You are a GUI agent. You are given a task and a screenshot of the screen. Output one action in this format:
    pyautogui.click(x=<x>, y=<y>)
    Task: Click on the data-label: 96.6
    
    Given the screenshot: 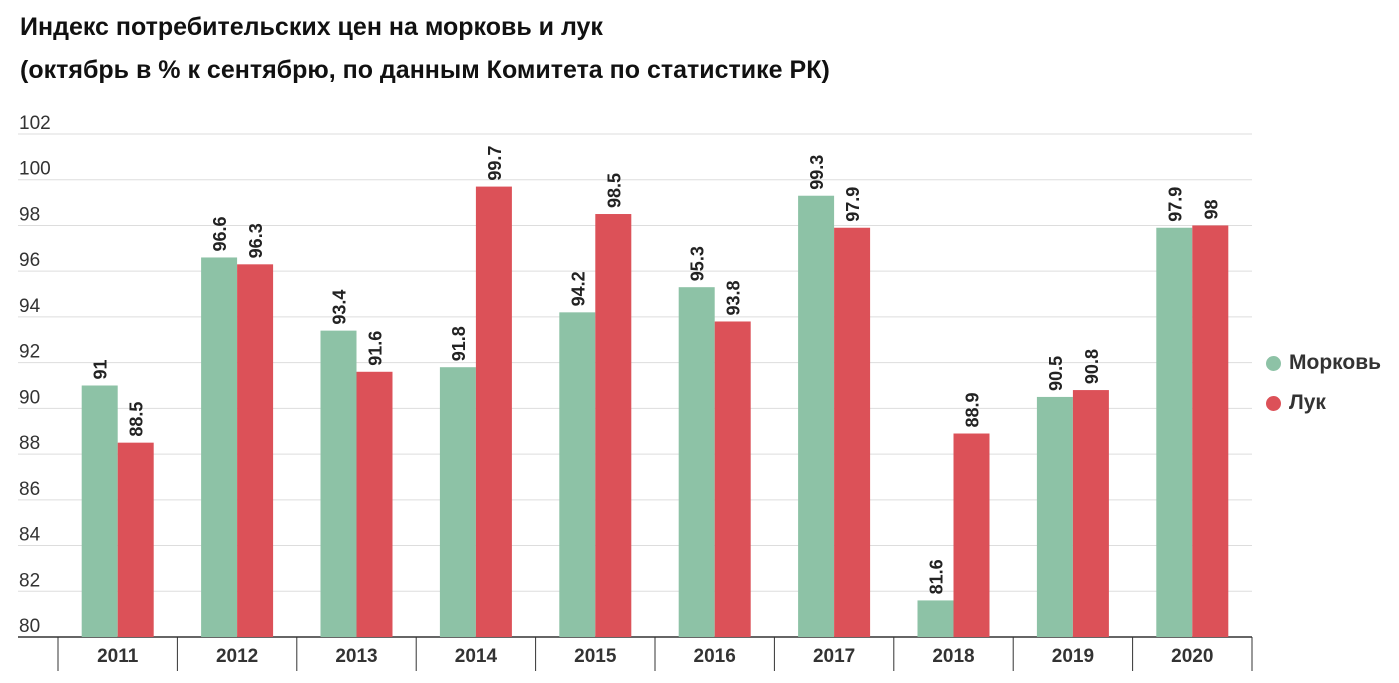 What is the action you would take?
    pyautogui.click(x=220, y=233)
    